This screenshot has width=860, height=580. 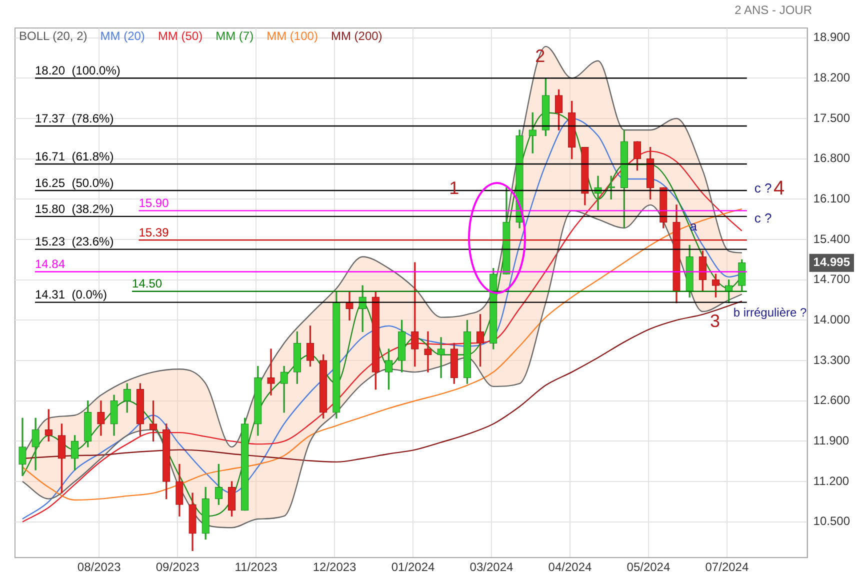 What do you see at coordinates (831, 239) in the screenshot?
I see `y-tick-label: 15.400` at bounding box center [831, 239].